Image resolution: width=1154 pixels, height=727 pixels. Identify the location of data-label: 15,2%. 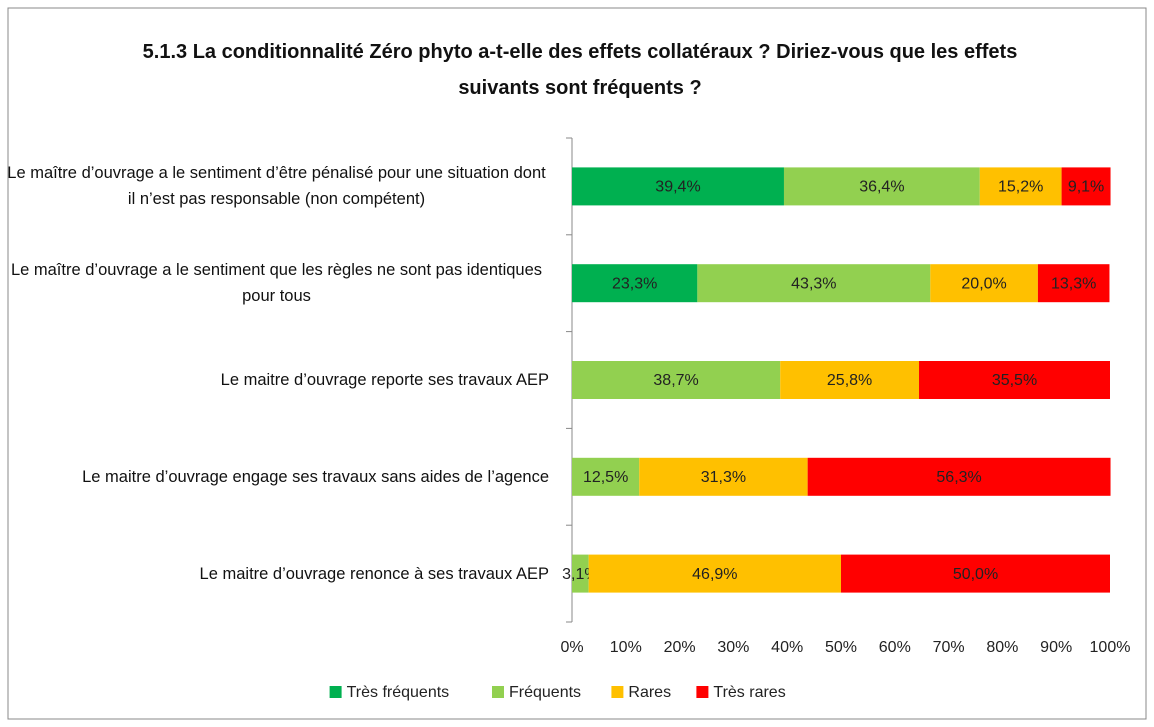
(1020, 187).